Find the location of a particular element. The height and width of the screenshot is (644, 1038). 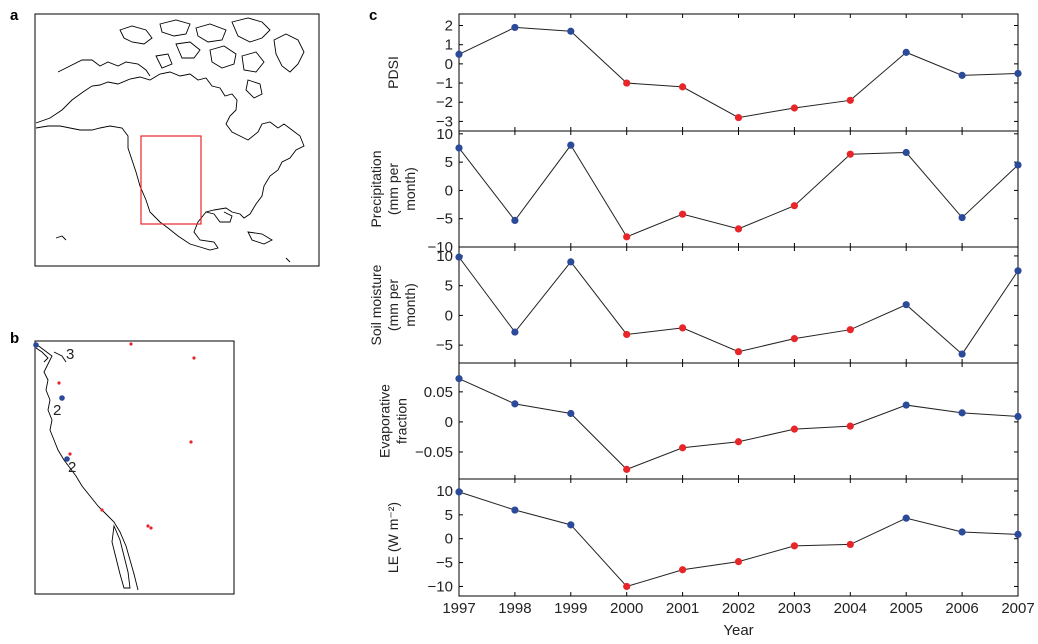

y-axis-label: Evaporative is located at coordinates (385, 421).